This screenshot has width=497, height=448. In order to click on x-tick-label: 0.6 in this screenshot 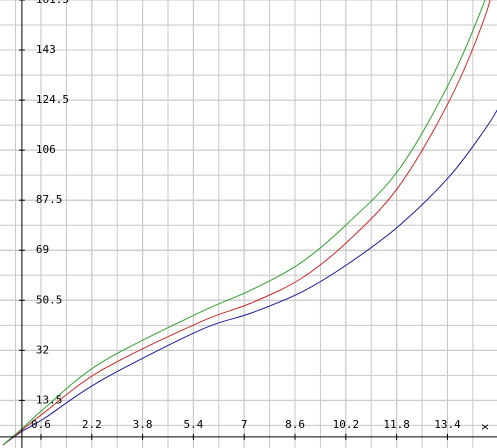, I will do `click(41, 424)`.